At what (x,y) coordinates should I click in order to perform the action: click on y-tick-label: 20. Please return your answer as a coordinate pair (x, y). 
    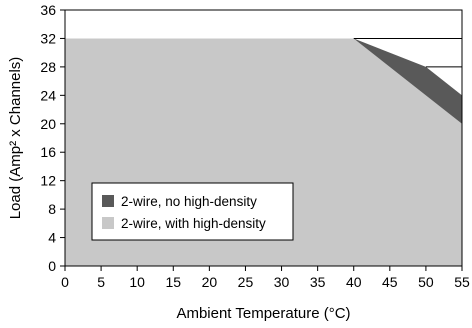
    Looking at the image, I should click on (48, 124).